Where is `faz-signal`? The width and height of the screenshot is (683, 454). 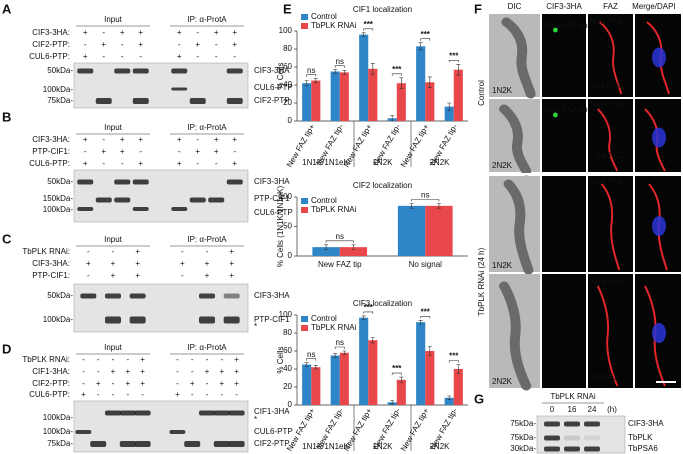 faz-signal is located at coordinates (611, 58).